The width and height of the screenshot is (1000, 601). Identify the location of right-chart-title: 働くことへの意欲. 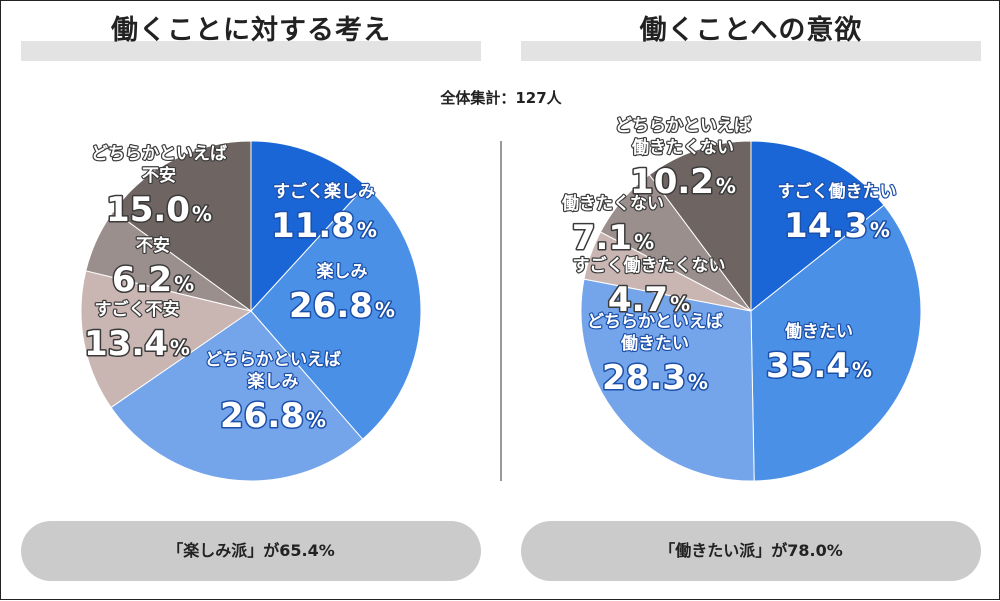
(751, 30).